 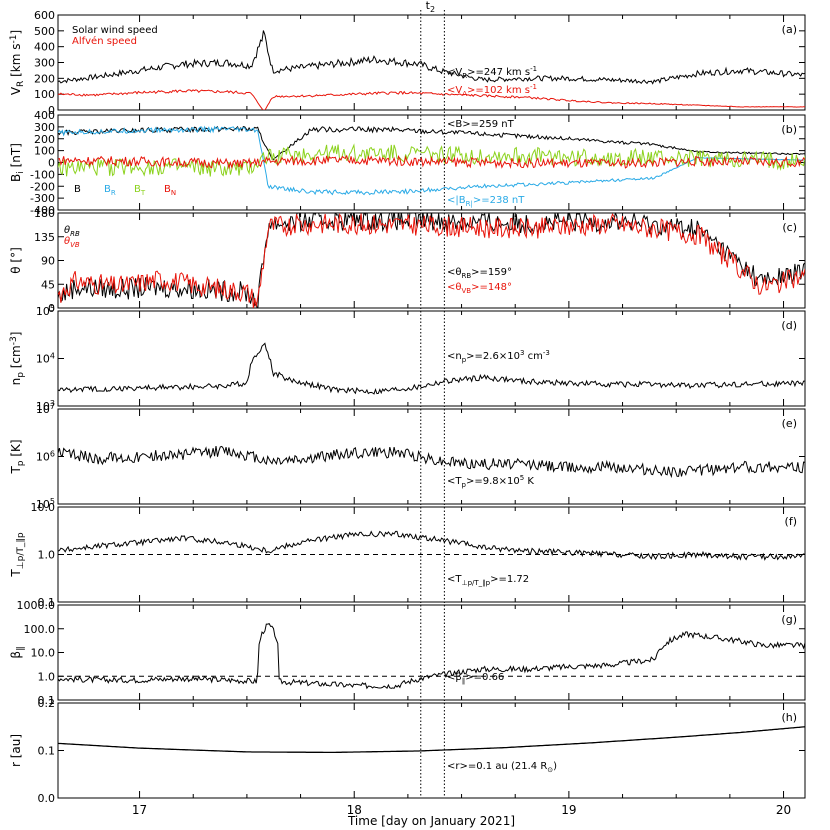 I want to click on panel-f: 0.1 1.0 10.0 T⊥p/T_∥p (f) <T⊥p/T_∥p>=1.72, so click(x=407, y=555).